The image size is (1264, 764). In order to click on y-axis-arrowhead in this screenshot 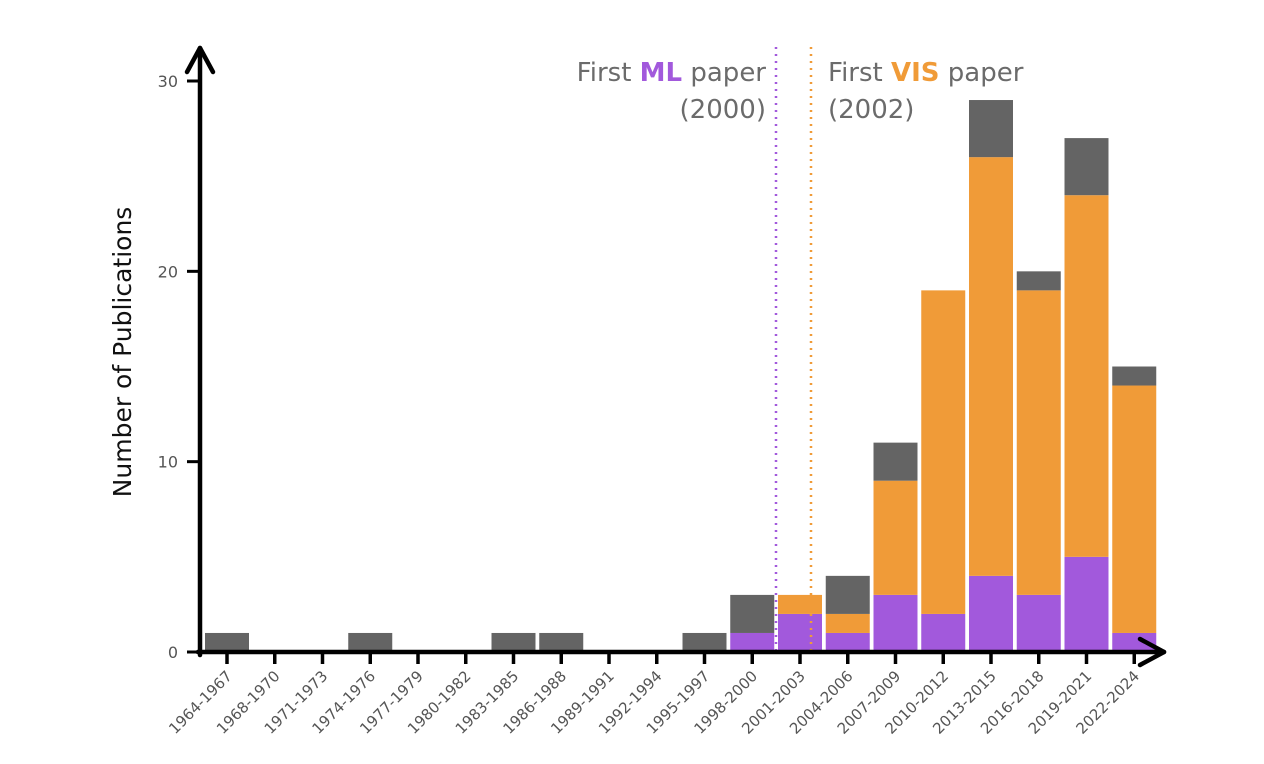, I will do `click(200, 60)`.